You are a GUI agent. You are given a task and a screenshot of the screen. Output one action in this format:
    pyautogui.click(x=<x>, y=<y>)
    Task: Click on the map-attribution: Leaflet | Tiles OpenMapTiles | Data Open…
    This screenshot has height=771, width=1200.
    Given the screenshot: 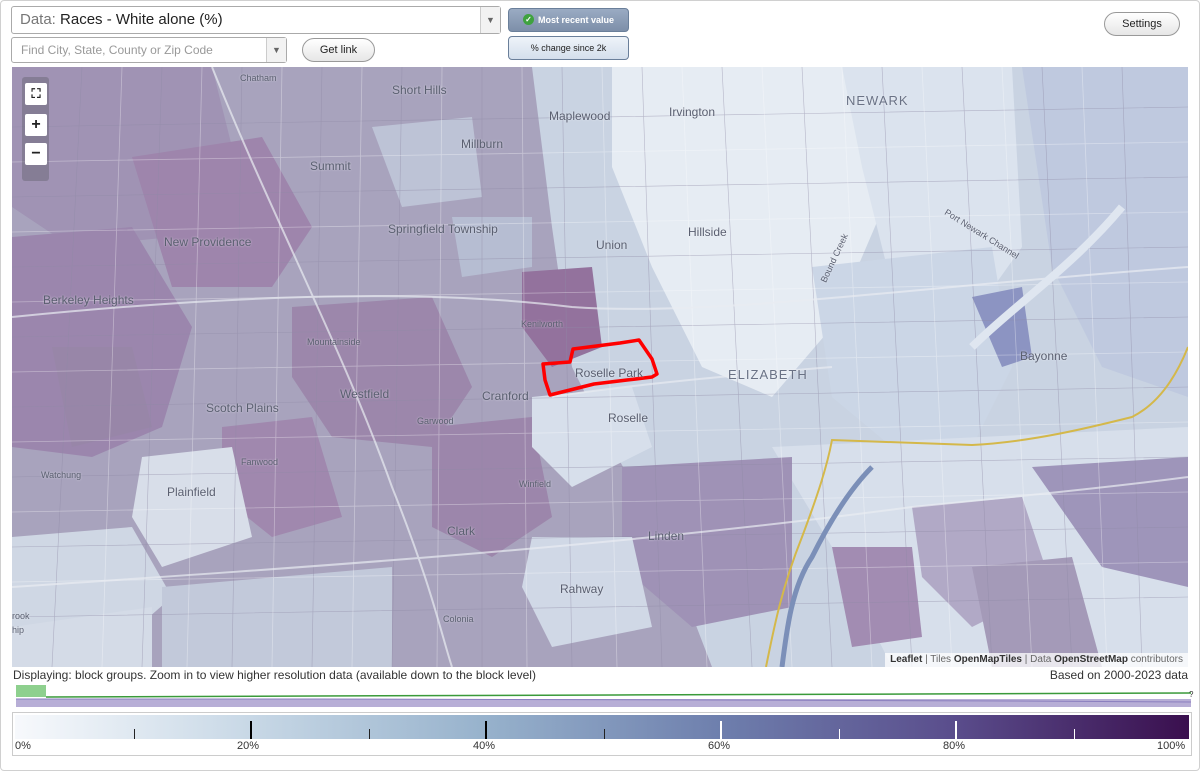 What is the action you would take?
    pyautogui.click(x=1036, y=660)
    